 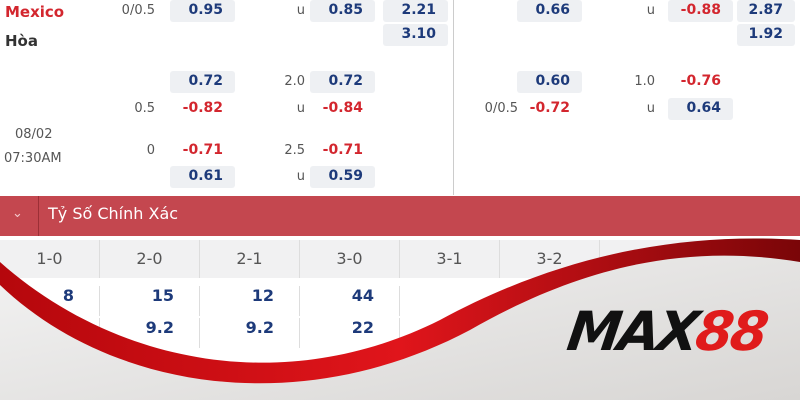 I want to click on panel-divider, so click(x=453, y=97).